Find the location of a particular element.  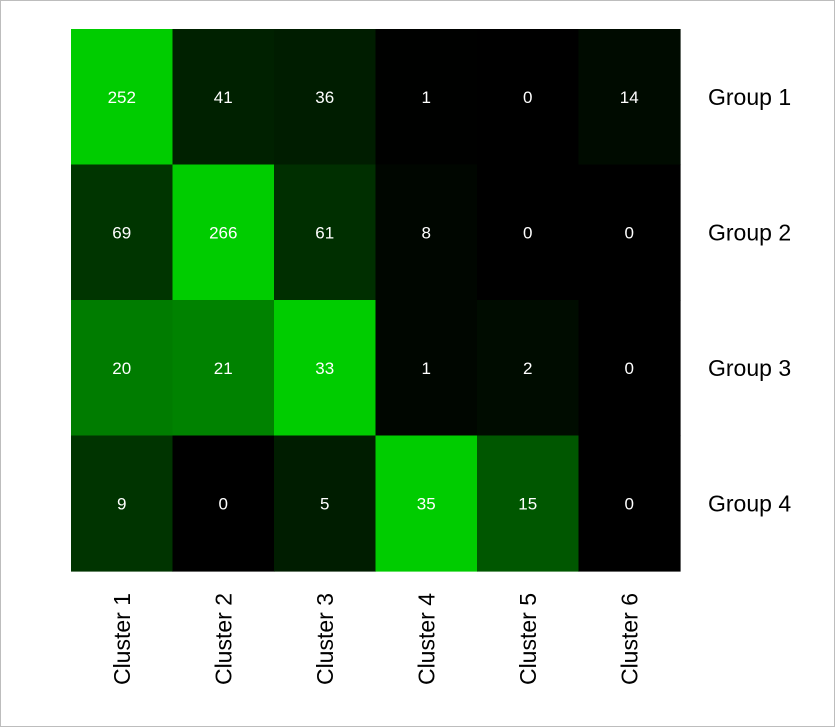

cell-value-label: 61 is located at coordinates (324, 232).